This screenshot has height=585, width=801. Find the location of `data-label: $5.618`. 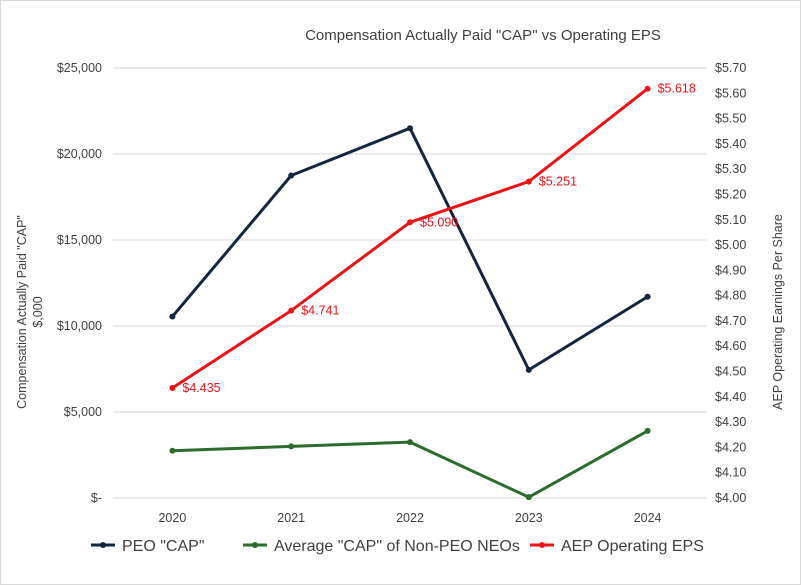

data-label: $5.618 is located at coordinates (677, 89).